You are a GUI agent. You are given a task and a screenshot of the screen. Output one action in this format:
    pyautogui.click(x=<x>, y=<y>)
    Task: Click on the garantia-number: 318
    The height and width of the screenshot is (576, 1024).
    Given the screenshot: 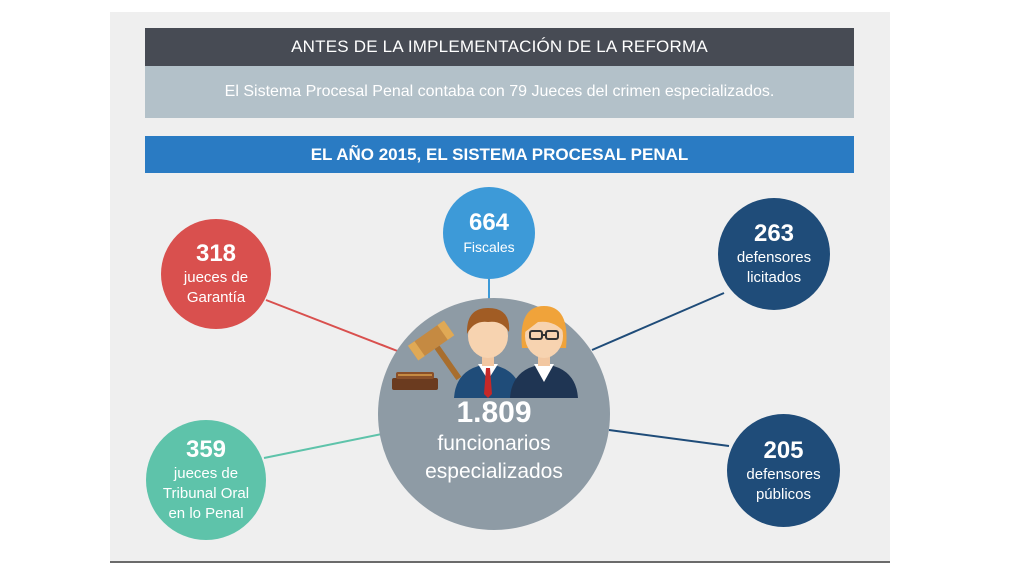 What is the action you would take?
    pyautogui.click(x=216, y=253)
    